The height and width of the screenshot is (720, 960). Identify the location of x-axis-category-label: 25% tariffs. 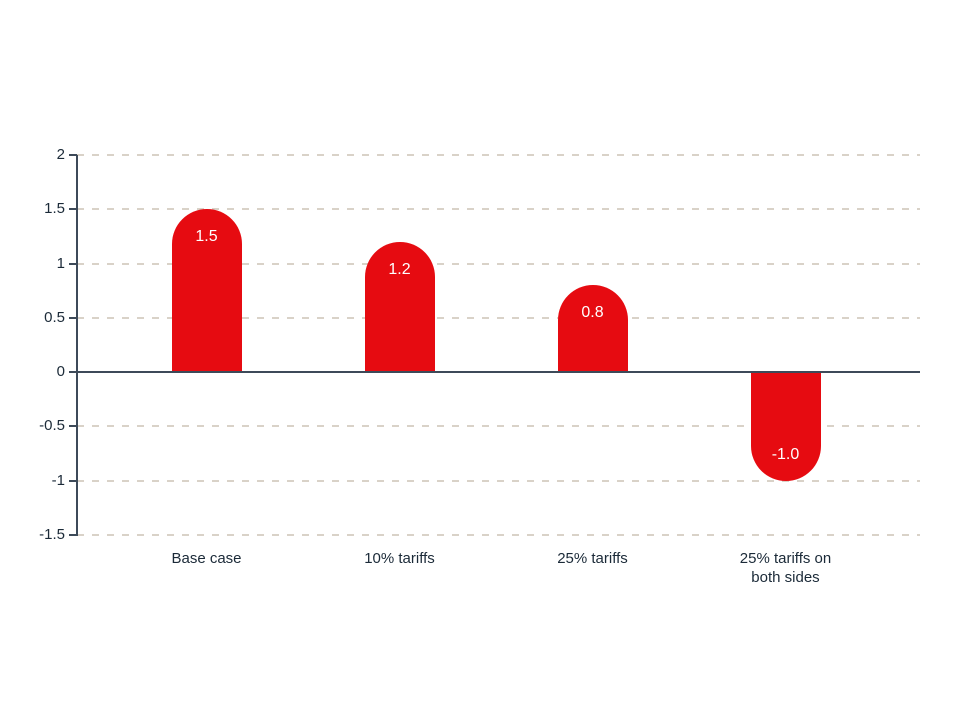
(592, 558).